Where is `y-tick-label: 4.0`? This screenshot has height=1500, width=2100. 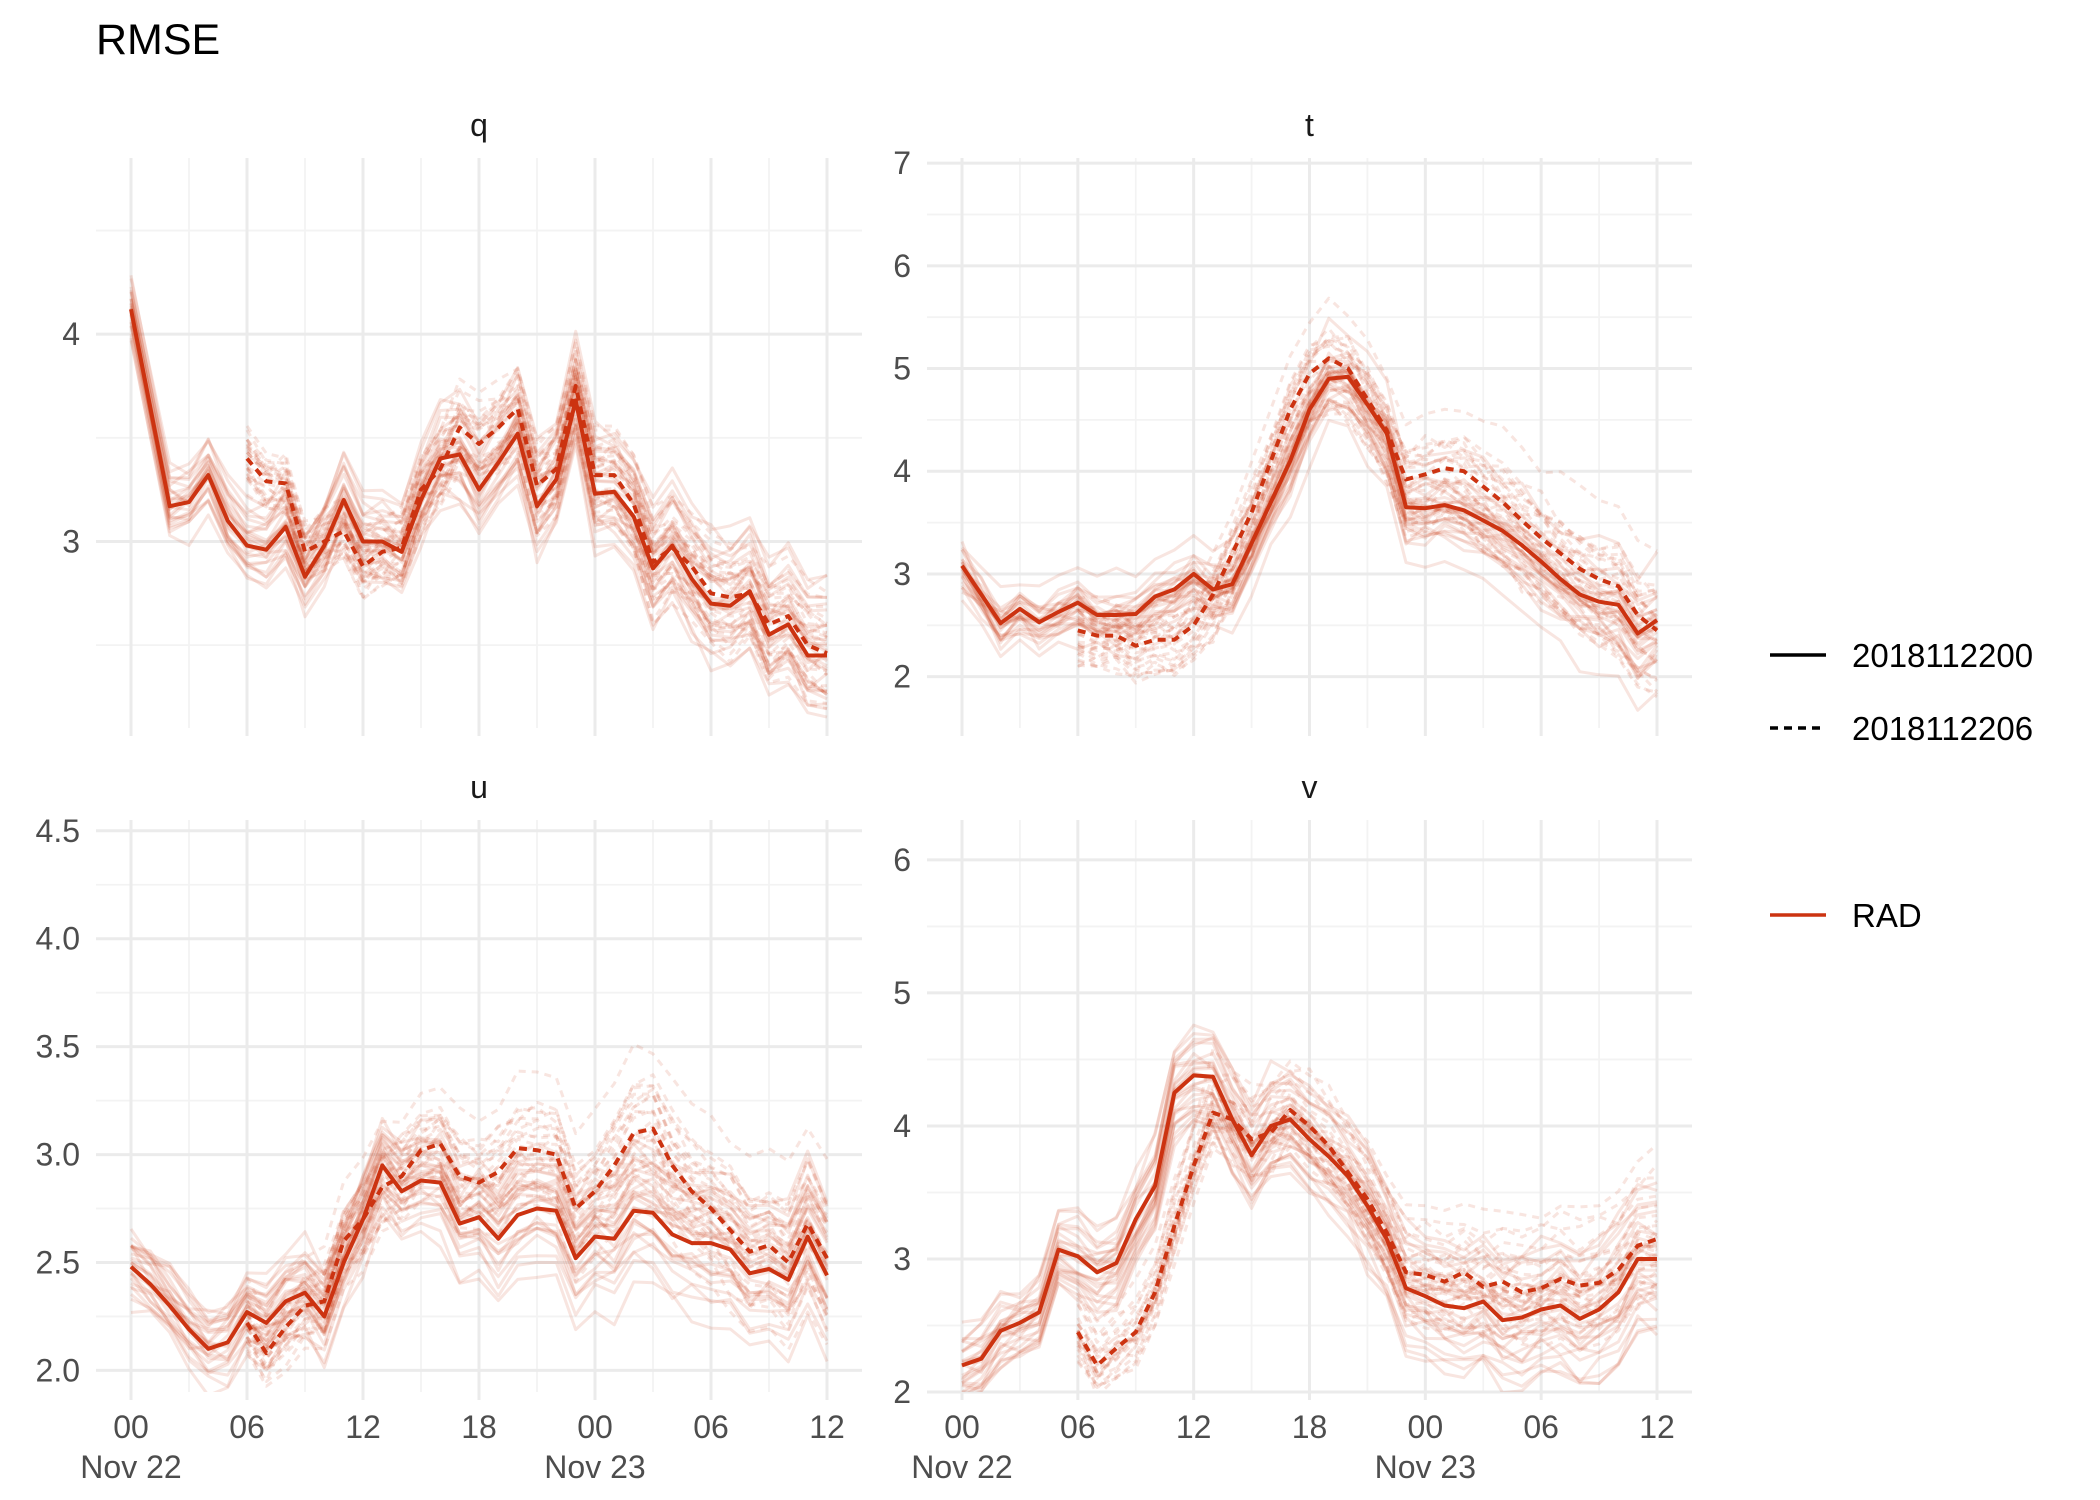
y-tick-label: 4.0 is located at coordinates (58, 939).